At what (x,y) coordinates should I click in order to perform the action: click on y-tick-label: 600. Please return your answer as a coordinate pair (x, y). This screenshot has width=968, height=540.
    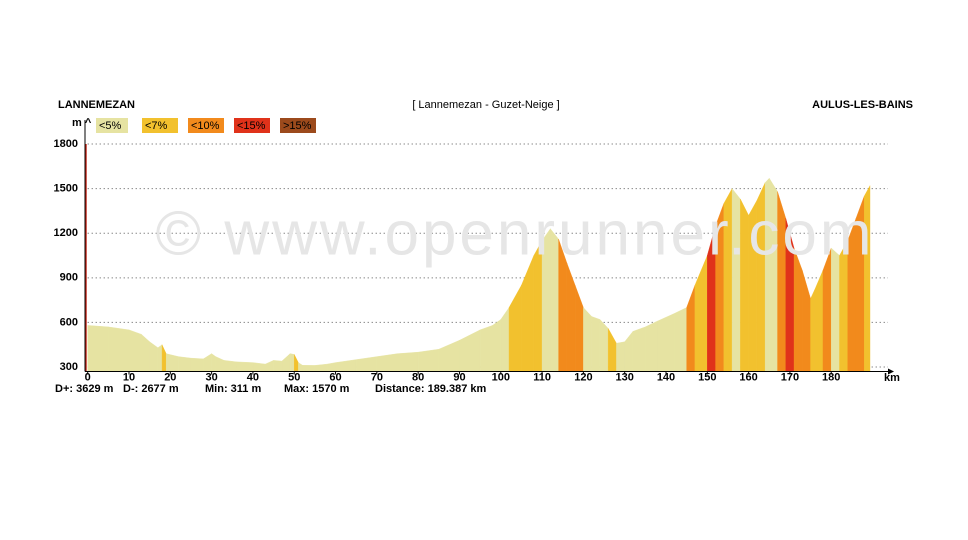
    Looking at the image, I should click on (69, 322).